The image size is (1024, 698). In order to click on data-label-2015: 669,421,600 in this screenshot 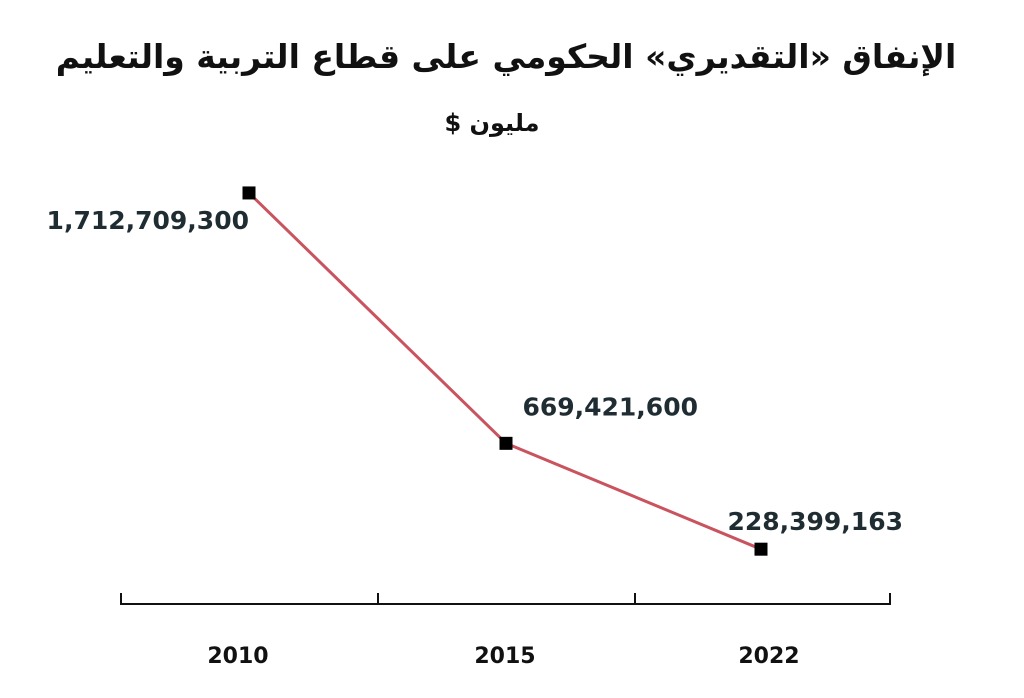, I will do `click(610, 406)`.